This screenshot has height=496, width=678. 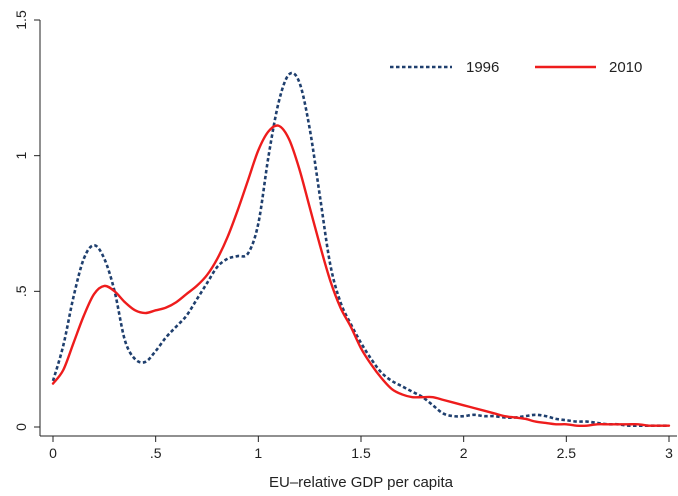 I want to click on y-tick-label: 0, so click(x=21, y=427).